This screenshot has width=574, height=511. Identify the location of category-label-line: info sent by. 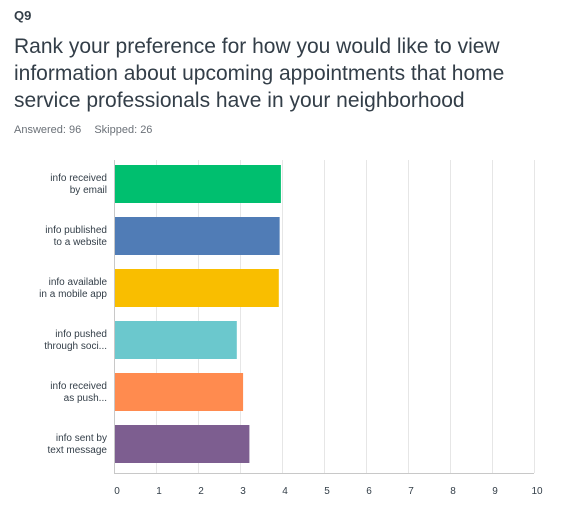
(81, 438).